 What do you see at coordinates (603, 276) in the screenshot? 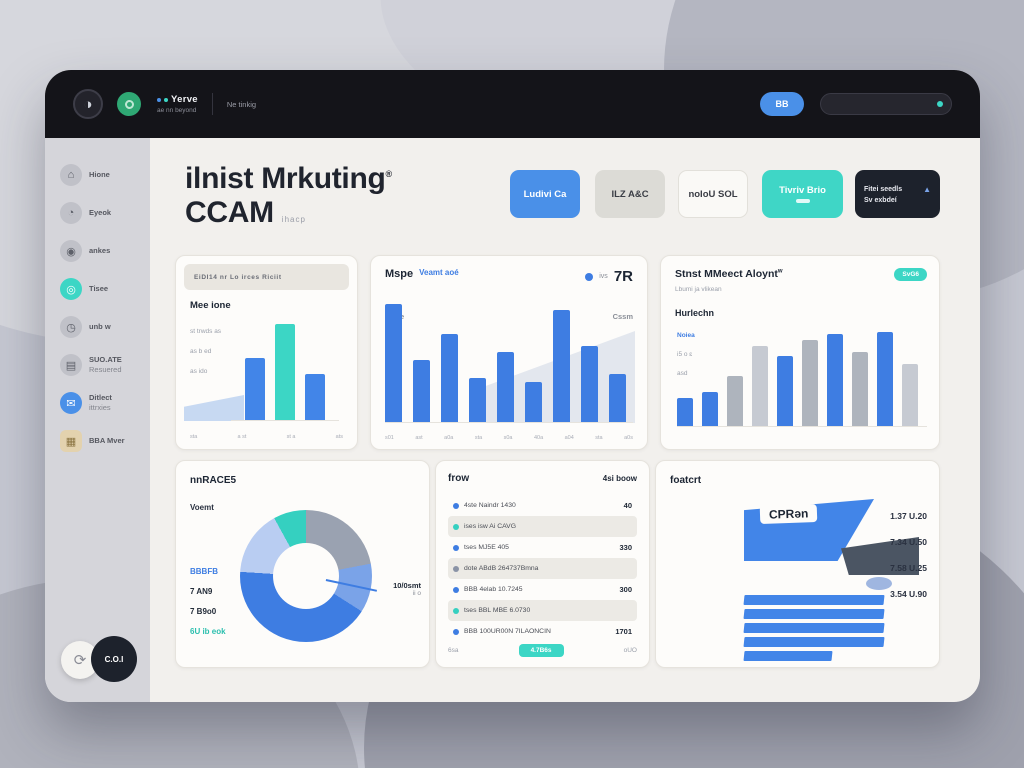
I see `traffic-small-stat: ivs` at bounding box center [603, 276].